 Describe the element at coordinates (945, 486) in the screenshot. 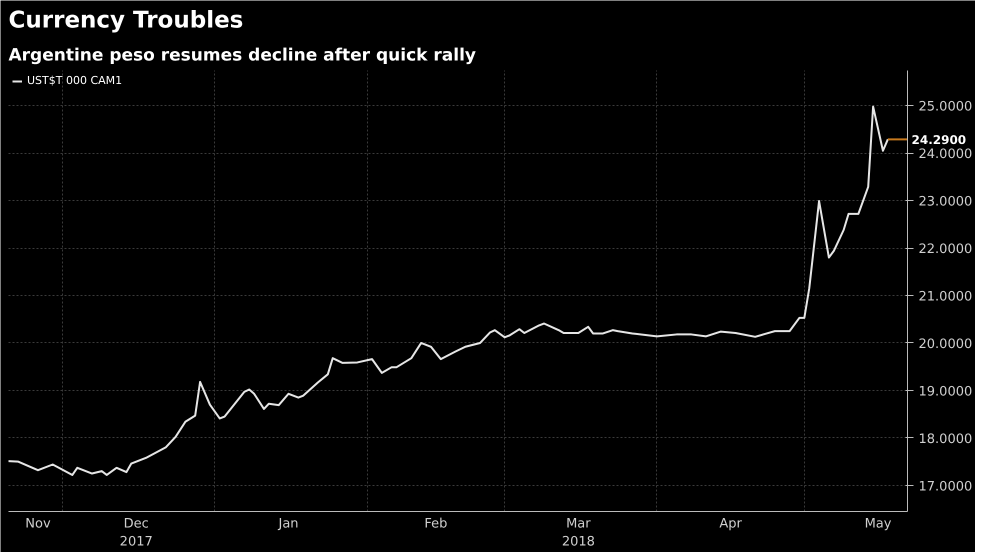

I see `y-tick-label: 17.0000` at that location.